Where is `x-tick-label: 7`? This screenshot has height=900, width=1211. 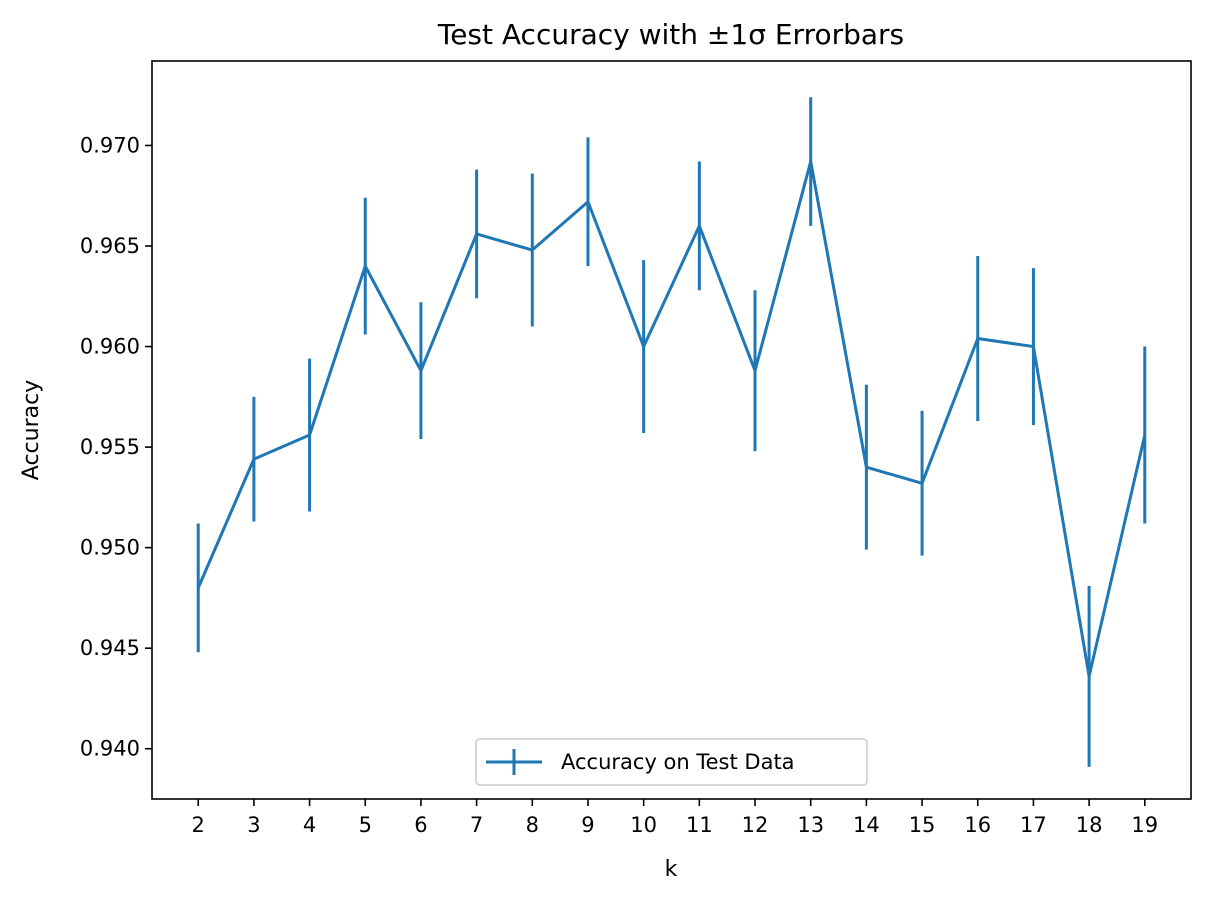
x-tick-label: 7 is located at coordinates (476, 825).